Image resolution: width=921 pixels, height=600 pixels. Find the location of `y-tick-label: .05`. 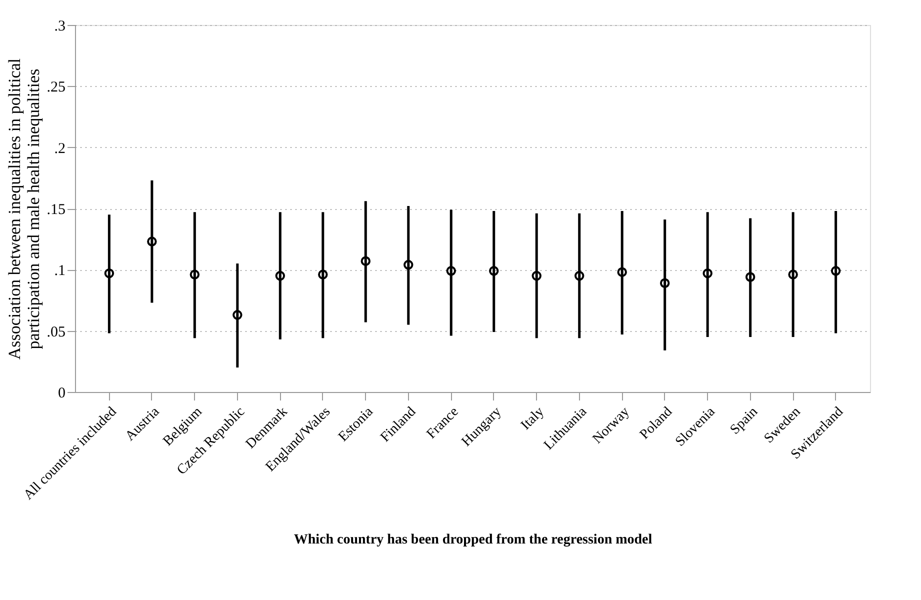

y-tick-label: .05 is located at coordinates (56, 332).